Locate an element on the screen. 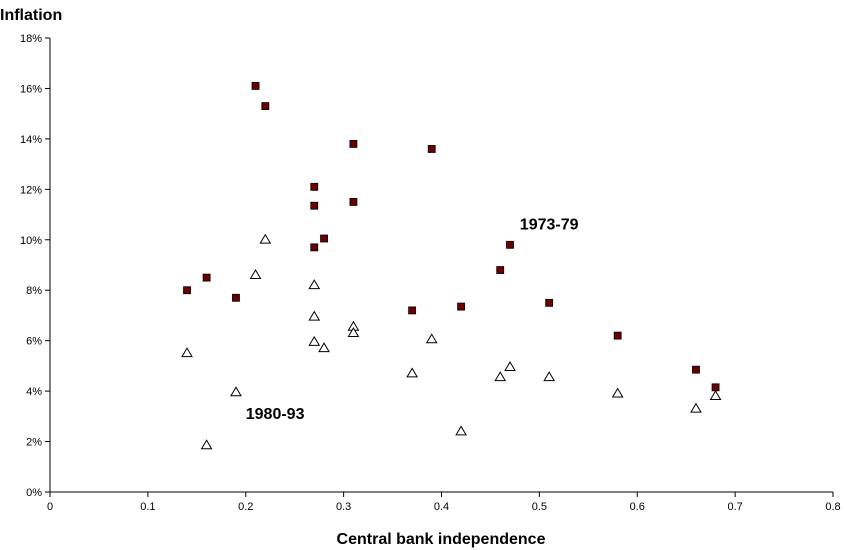 This screenshot has width=844, height=550. y-tick-label: 10% is located at coordinates (31, 241).